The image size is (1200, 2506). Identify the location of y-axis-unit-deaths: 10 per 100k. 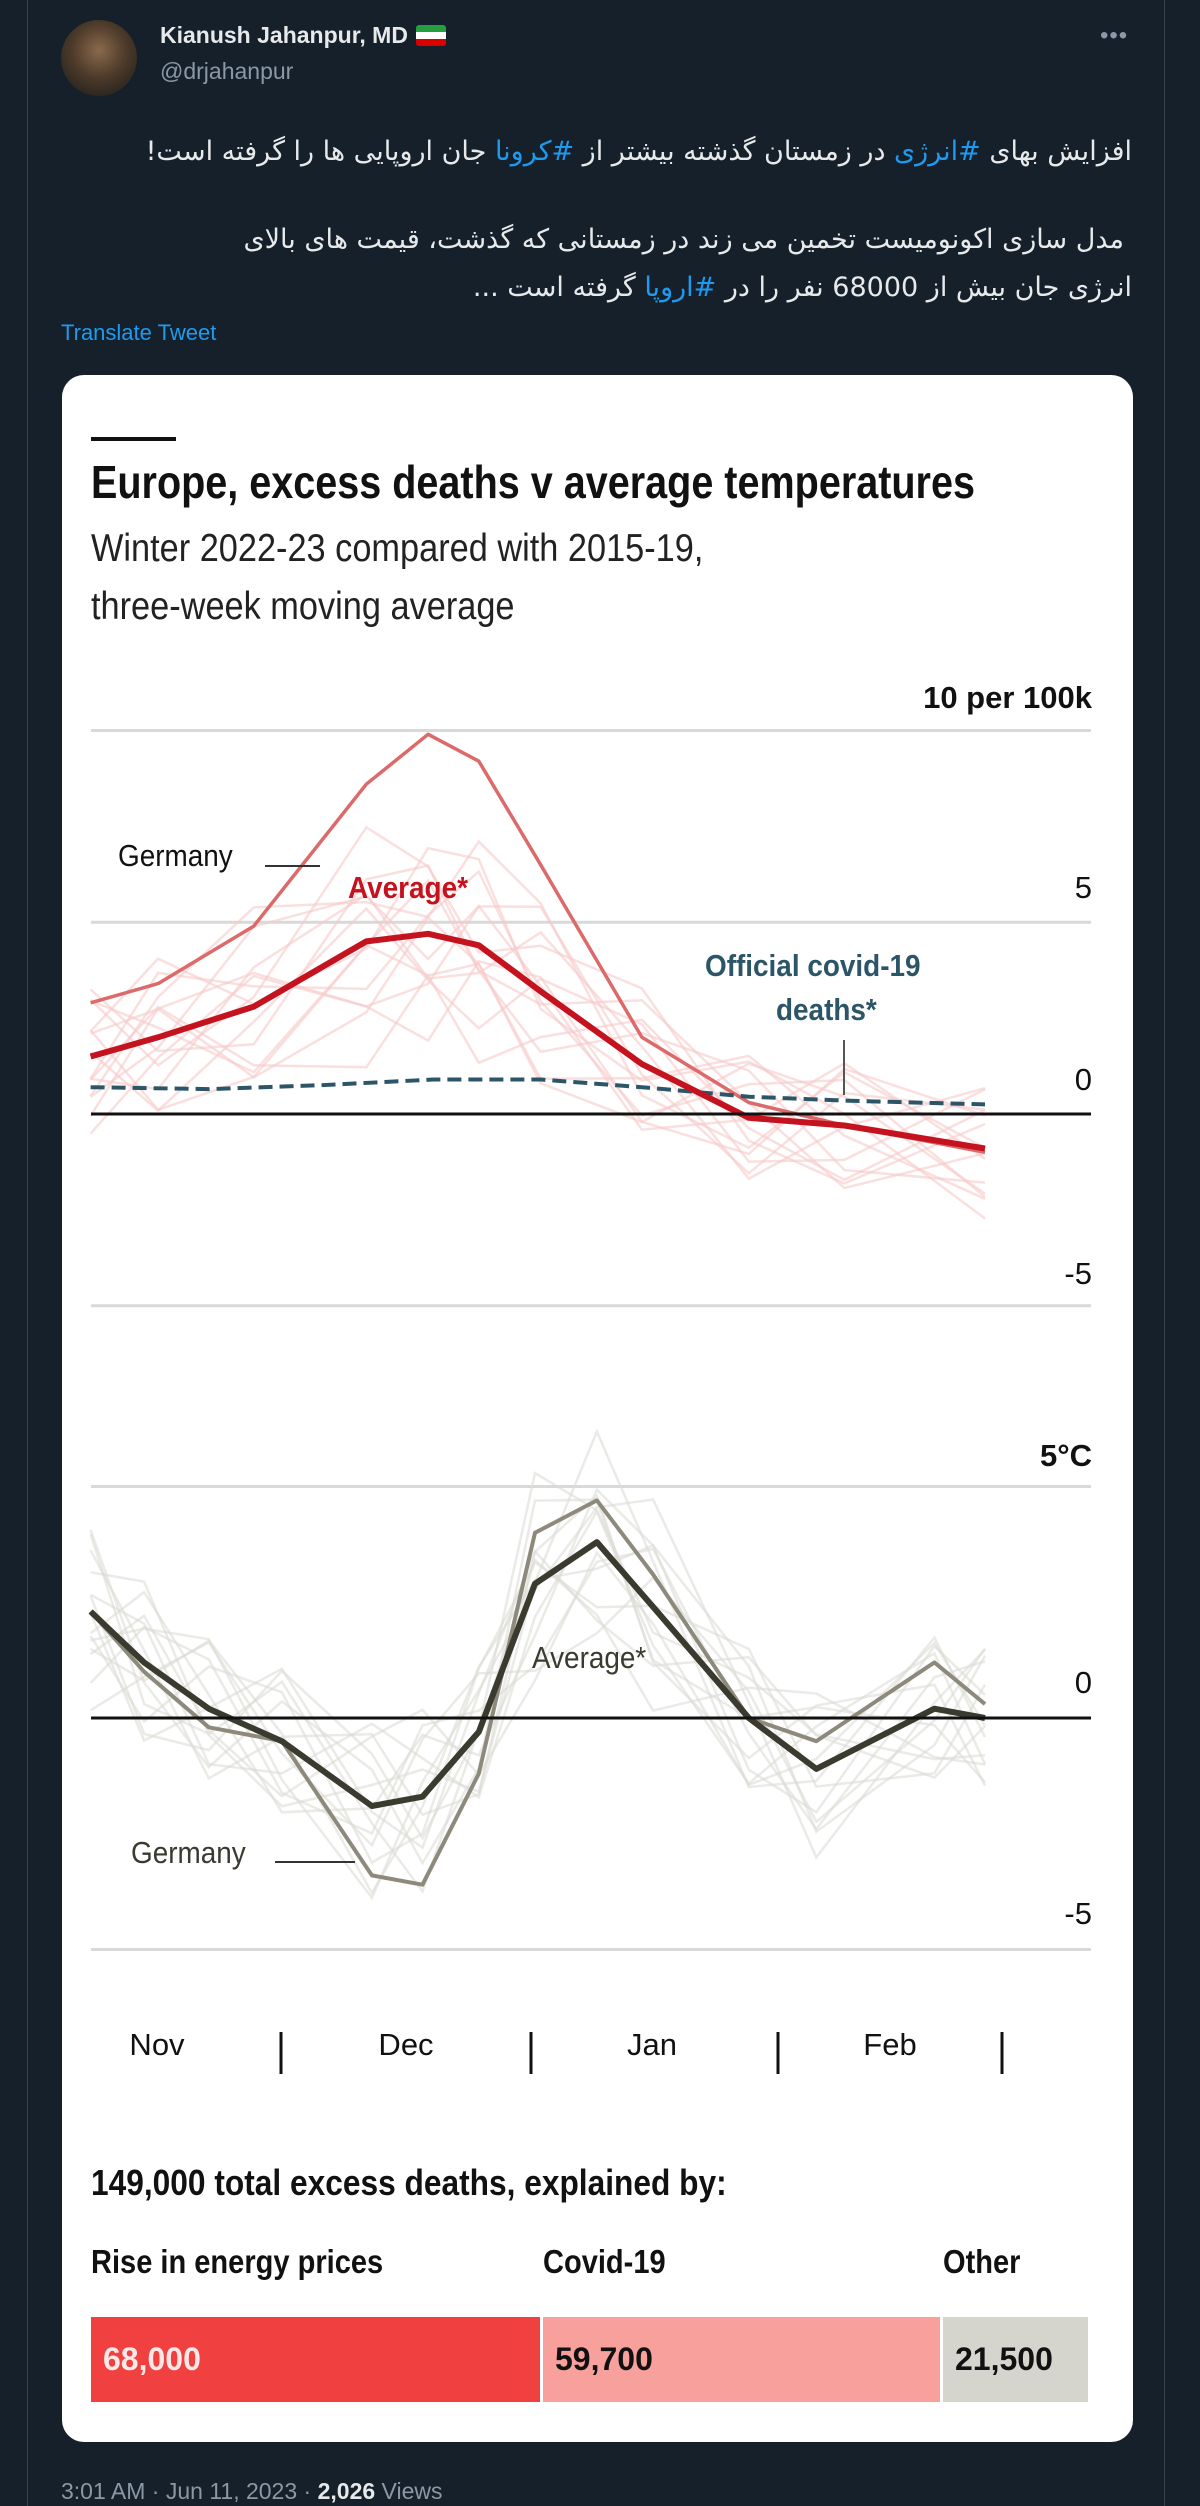
(1007, 697).